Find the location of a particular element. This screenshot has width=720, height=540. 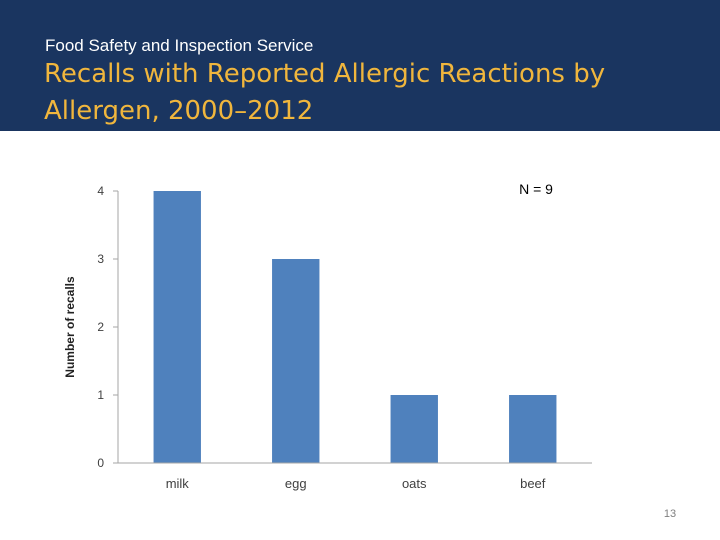

y-tick-label: 3 is located at coordinates (100, 259).